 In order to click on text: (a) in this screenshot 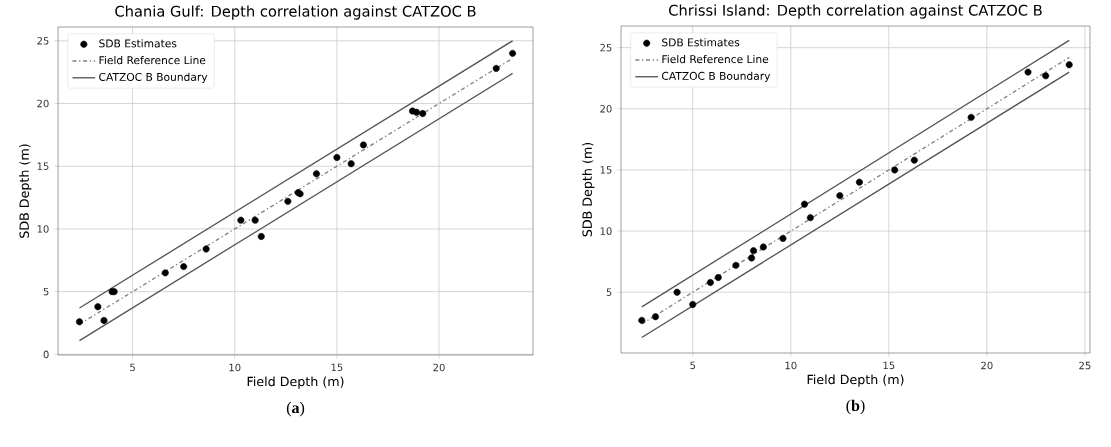, I will do `click(295, 409)`.